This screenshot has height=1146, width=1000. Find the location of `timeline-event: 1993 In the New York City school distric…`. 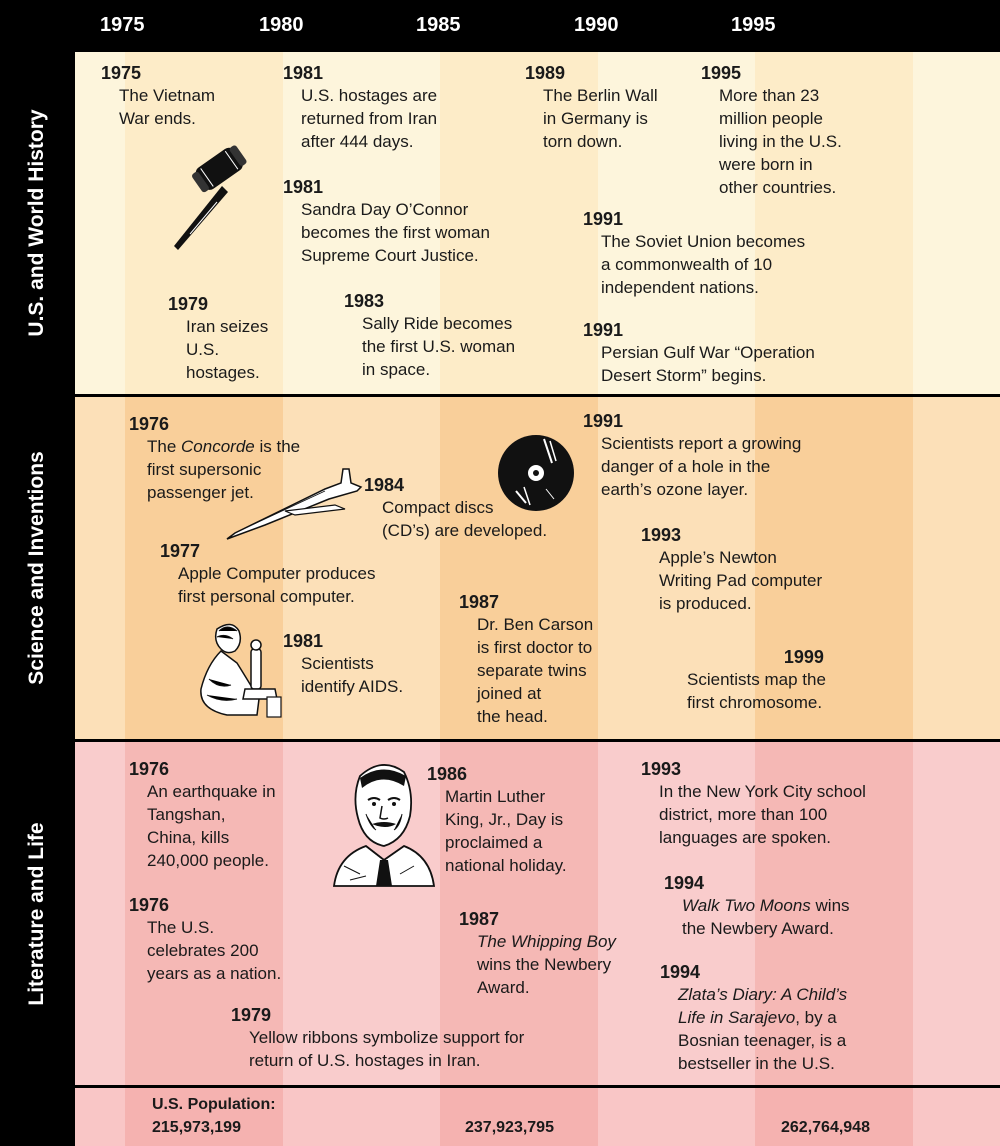

timeline-event: 1993 In the New York City school distric… is located at coordinates (753, 803).